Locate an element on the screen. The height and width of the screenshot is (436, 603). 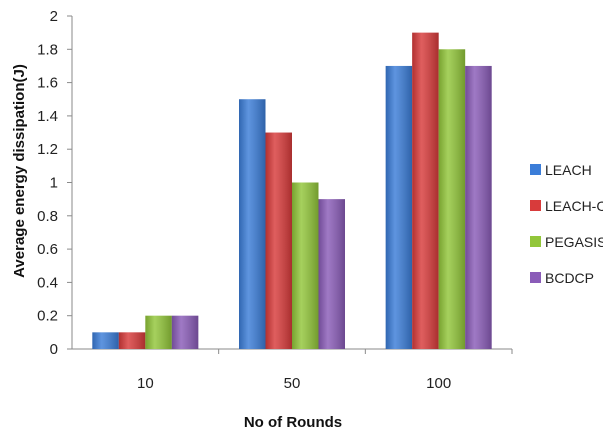
legend-label: BCDCP is located at coordinates (569, 278).